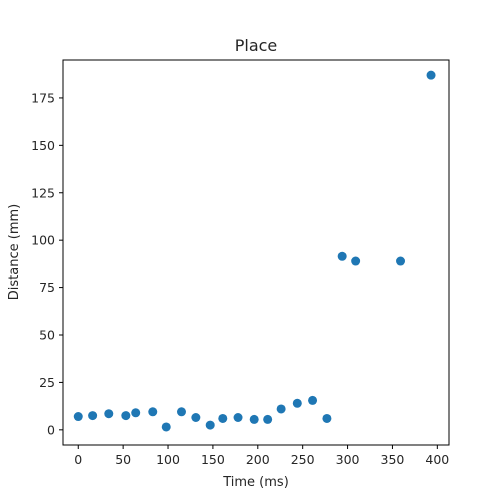  What do you see at coordinates (213, 459) in the screenshot?
I see `x-tick-label: 150` at bounding box center [213, 459].